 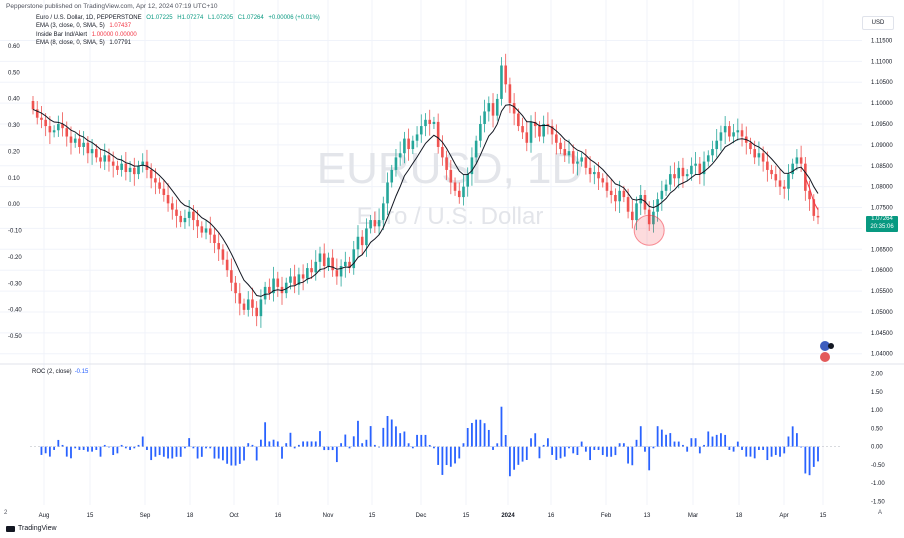 What do you see at coordinates (825, 357) in the screenshot?
I see `us-flag-icon` at bounding box center [825, 357].